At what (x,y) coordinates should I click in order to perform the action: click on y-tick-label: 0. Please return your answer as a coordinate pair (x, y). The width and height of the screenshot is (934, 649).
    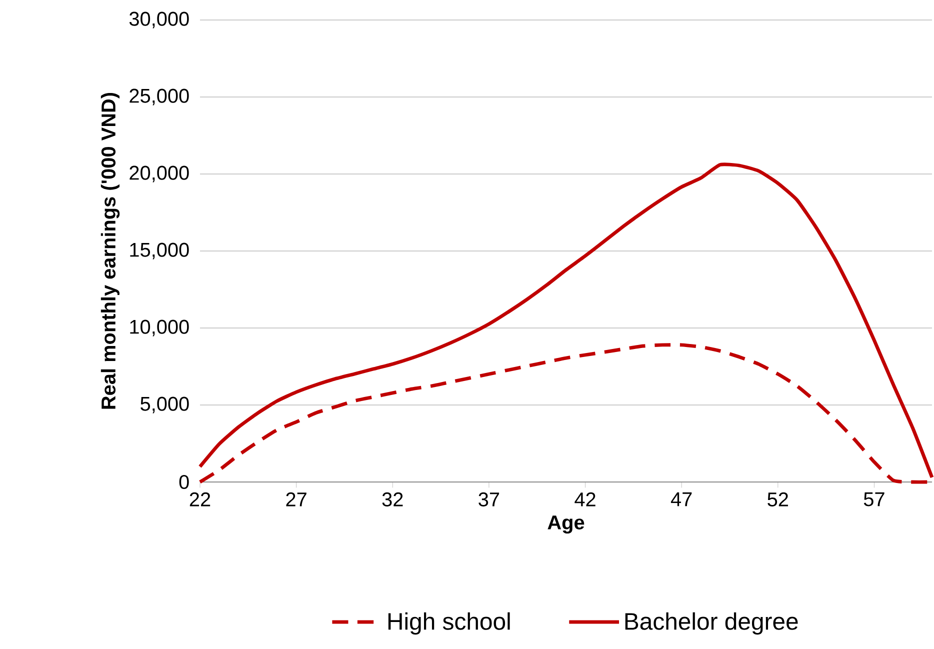
    Looking at the image, I should click on (184, 482).